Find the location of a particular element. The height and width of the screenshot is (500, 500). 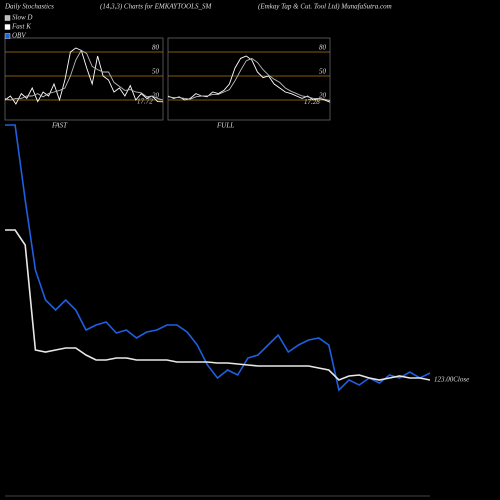

value-label: 17.28 is located at coordinates (312, 102).